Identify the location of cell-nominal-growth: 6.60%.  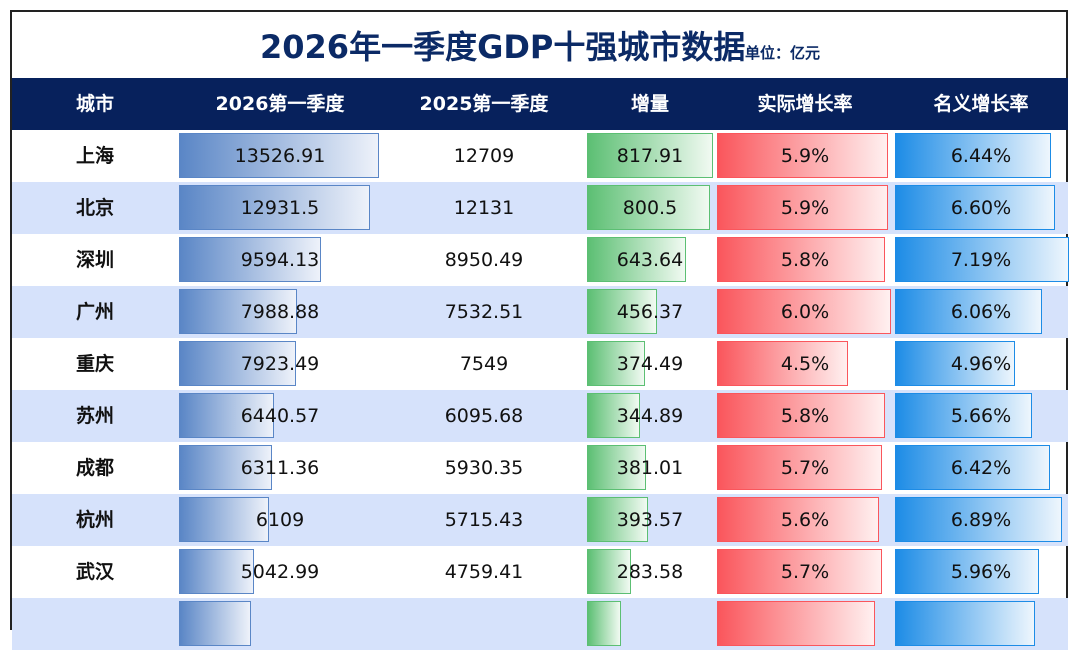
(981, 208).